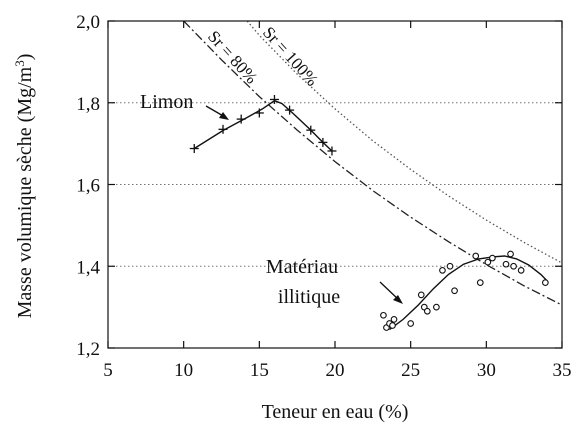 The height and width of the screenshot is (430, 576). What do you see at coordinates (486, 370) in the screenshot?
I see `x-tick-label: 30` at bounding box center [486, 370].